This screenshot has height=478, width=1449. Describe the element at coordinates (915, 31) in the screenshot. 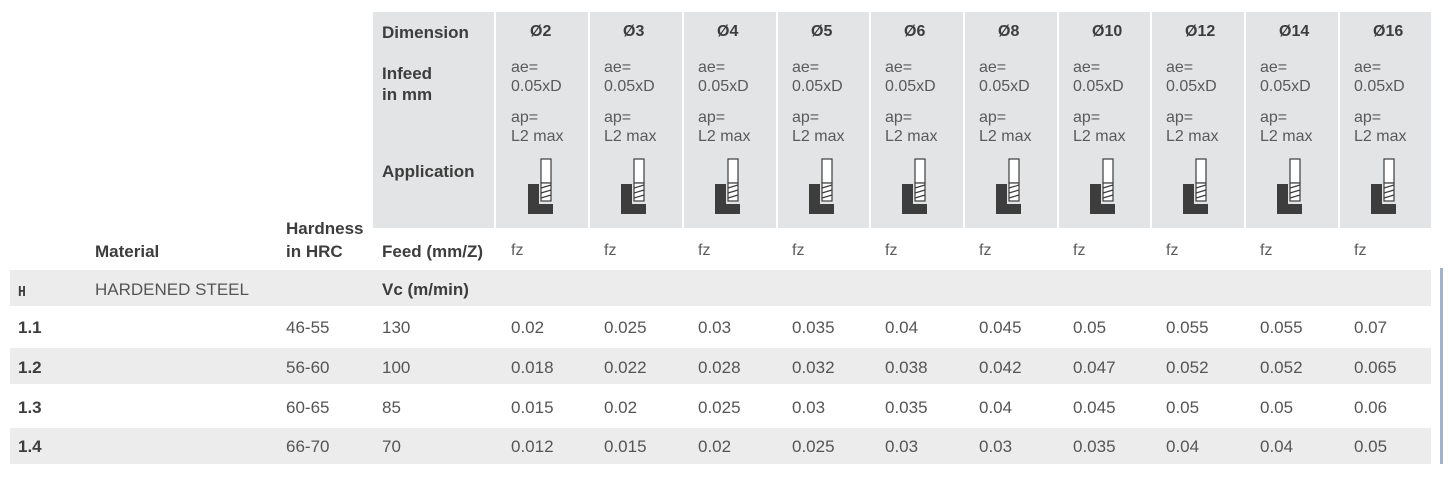

I see `dimension-header: Ø6` at that location.